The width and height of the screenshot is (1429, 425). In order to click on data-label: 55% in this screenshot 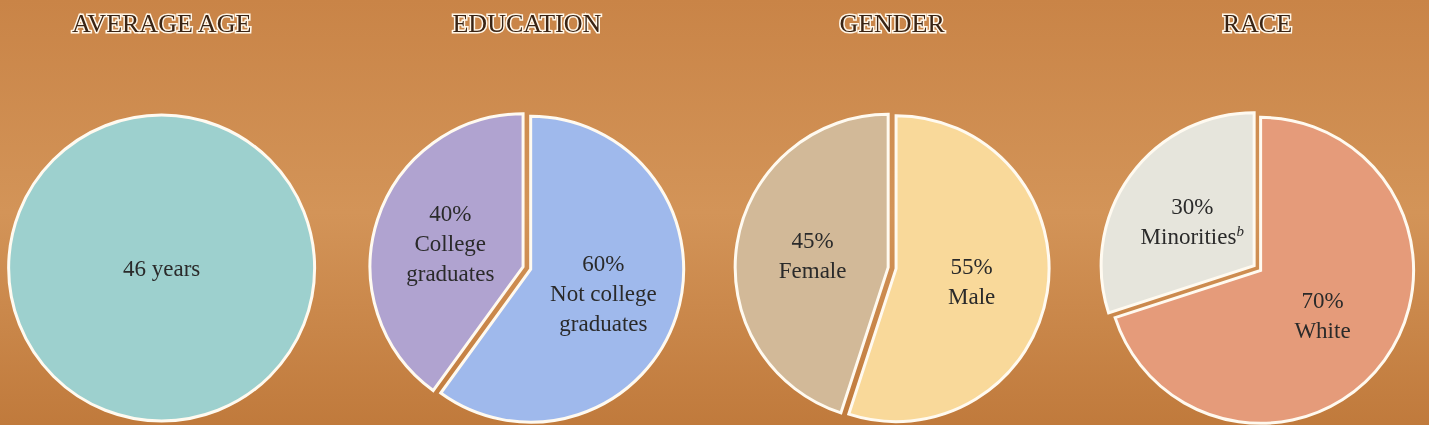, I will do `click(971, 266)`.